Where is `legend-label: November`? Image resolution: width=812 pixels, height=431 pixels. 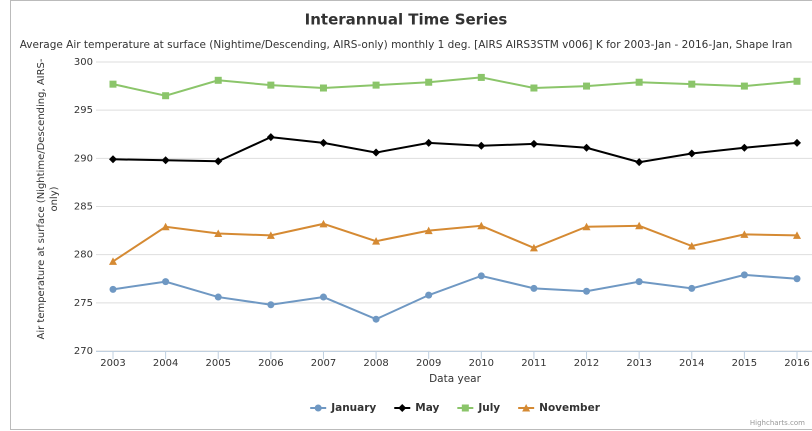
legend-label: November is located at coordinates (570, 408).